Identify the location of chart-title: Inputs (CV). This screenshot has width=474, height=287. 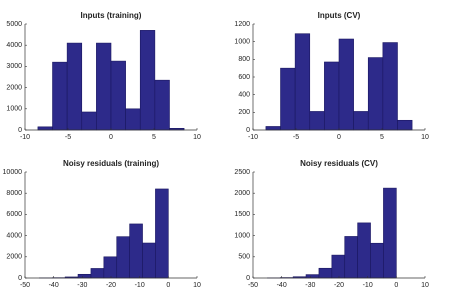
(339, 15).